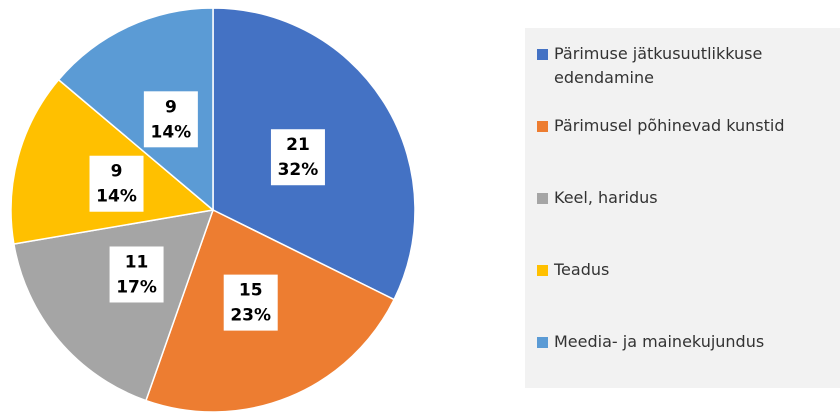 This screenshot has width=840, height=412. What do you see at coordinates (659, 341) in the screenshot?
I see `legend-label: Meedia- ja mainekujundus` at bounding box center [659, 341].